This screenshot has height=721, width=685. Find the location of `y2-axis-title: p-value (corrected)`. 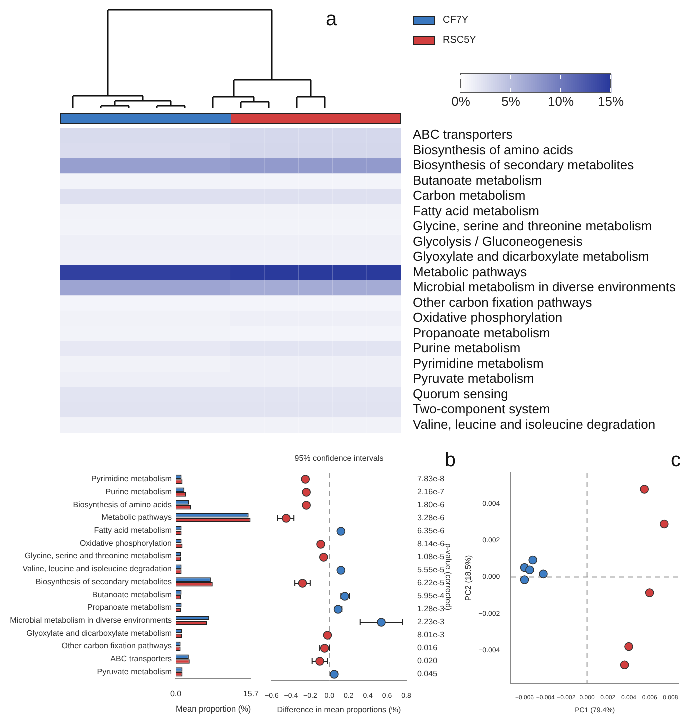

y2-axis-title: p-value (corrected) is located at coordinates (448, 577).